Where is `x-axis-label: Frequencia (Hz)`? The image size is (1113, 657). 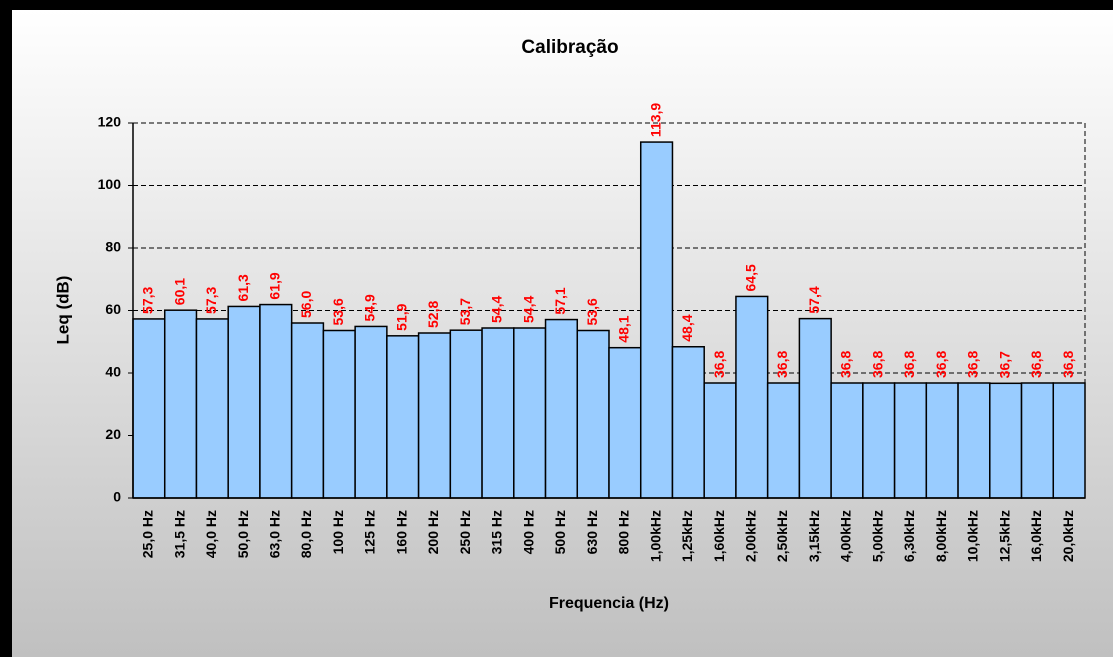 x-axis-label: Frequencia (Hz) is located at coordinates (609, 603).